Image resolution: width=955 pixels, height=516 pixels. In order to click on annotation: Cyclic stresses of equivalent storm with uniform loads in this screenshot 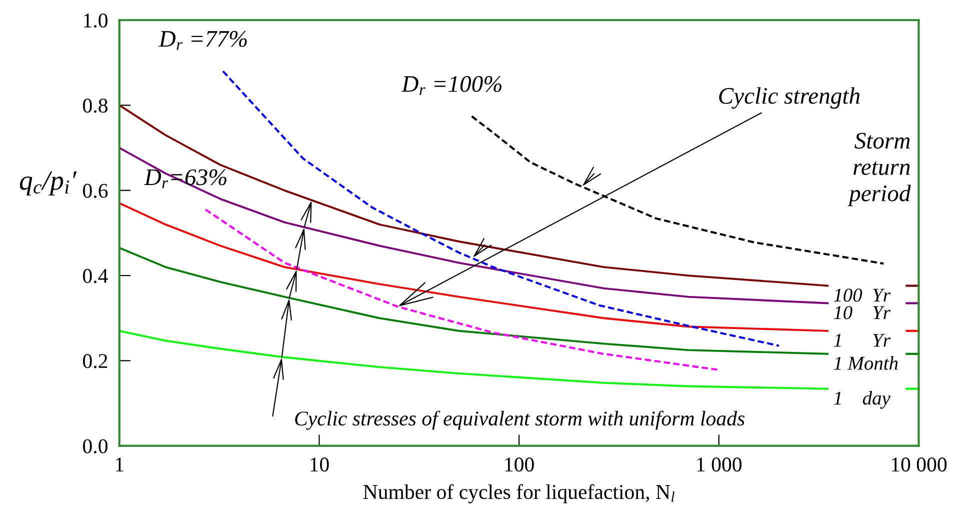, I will do `click(519, 420)`.